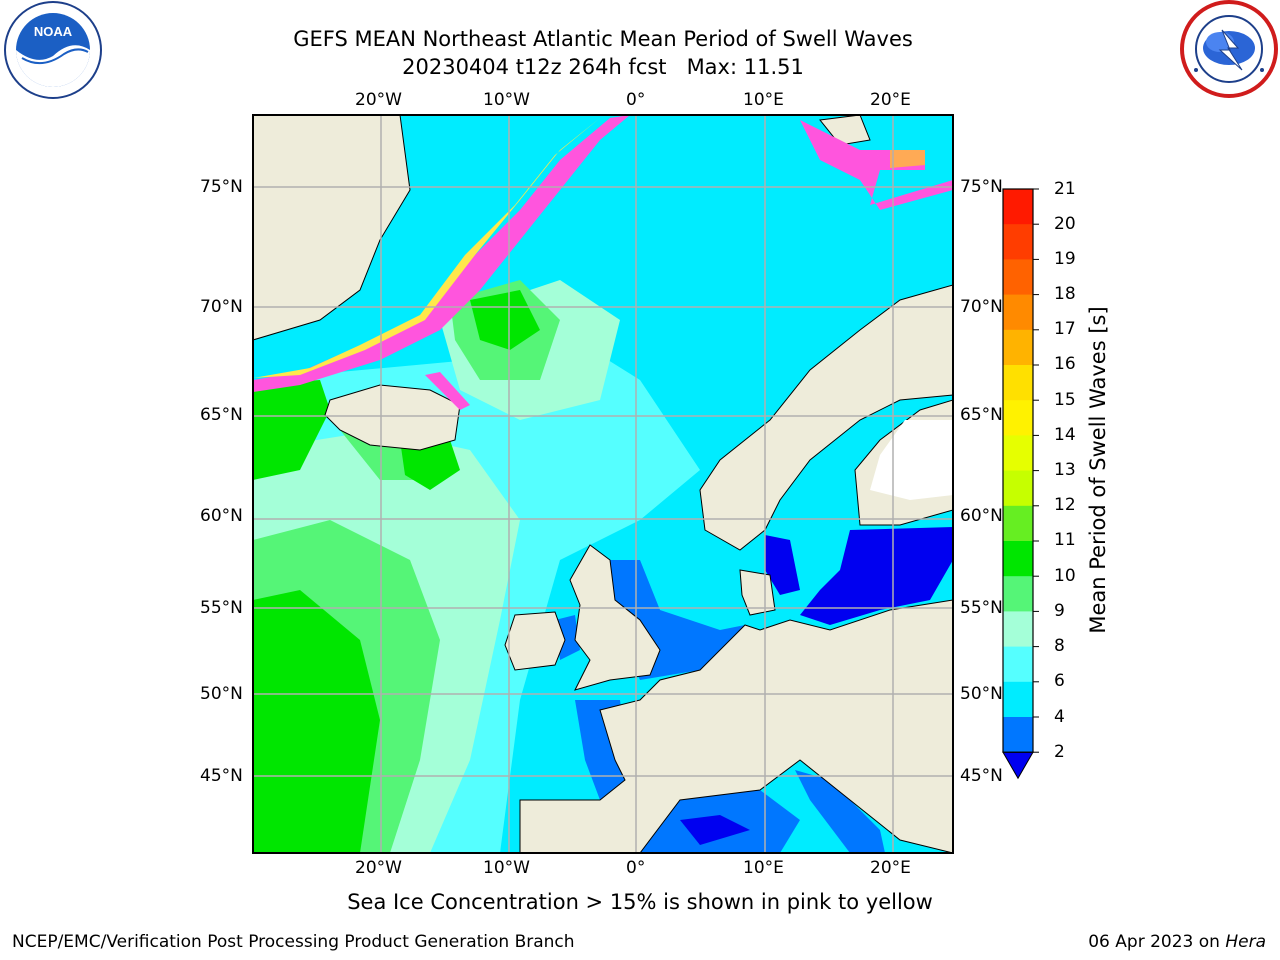 The image size is (1280, 960). Describe the element at coordinates (221, 415) in the screenshot. I see `lat-label-left-65n: 65°N` at that location.